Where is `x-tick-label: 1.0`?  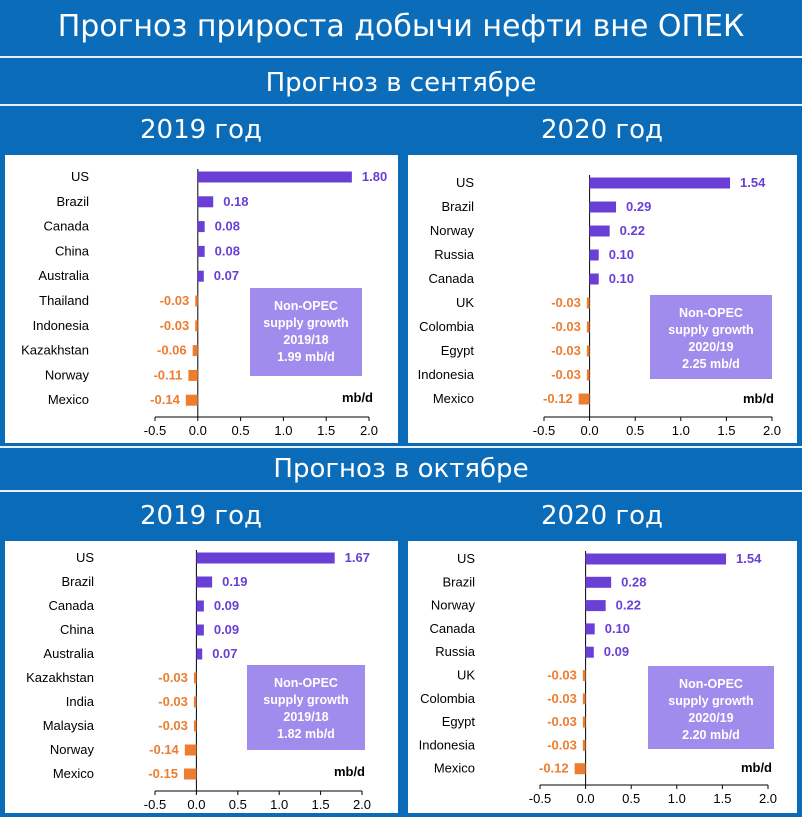 x-tick-label: 1.0 is located at coordinates (283, 430).